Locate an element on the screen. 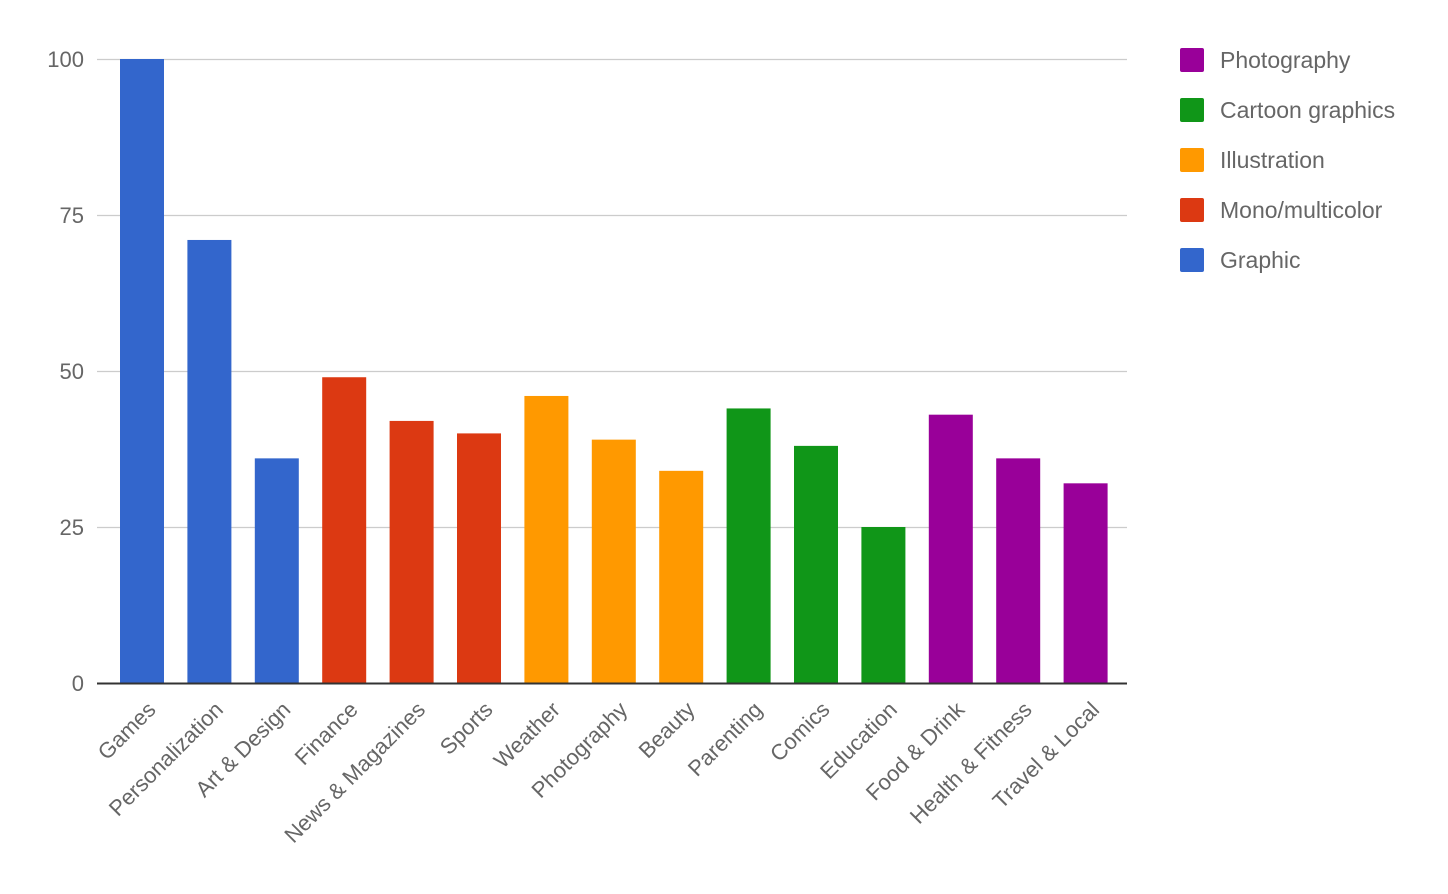  y-tick-label: 0 is located at coordinates (78, 683).